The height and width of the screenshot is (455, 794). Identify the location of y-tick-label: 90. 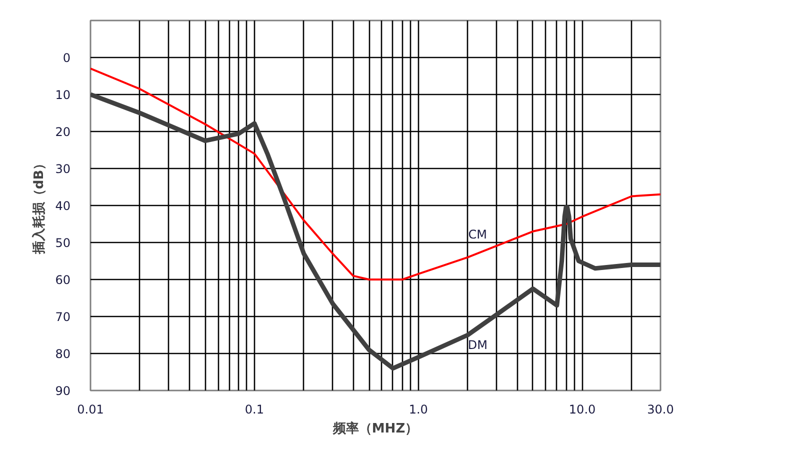
(63, 391).